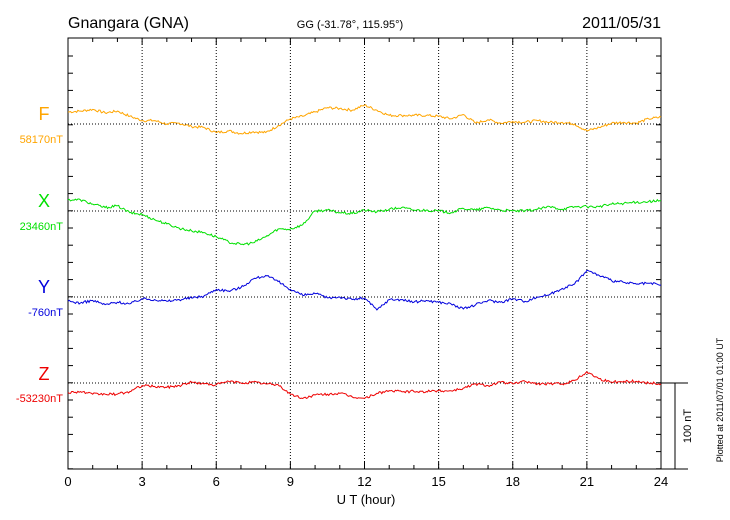  I want to click on series-line-X, so click(364, 222).